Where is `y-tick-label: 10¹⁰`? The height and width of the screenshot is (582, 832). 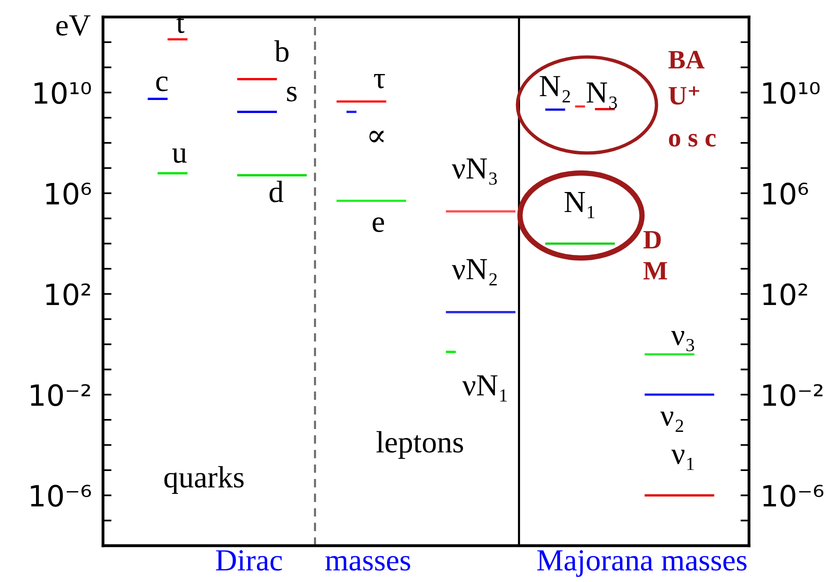
y-tick-label: 10¹⁰ is located at coordinates (62, 93).